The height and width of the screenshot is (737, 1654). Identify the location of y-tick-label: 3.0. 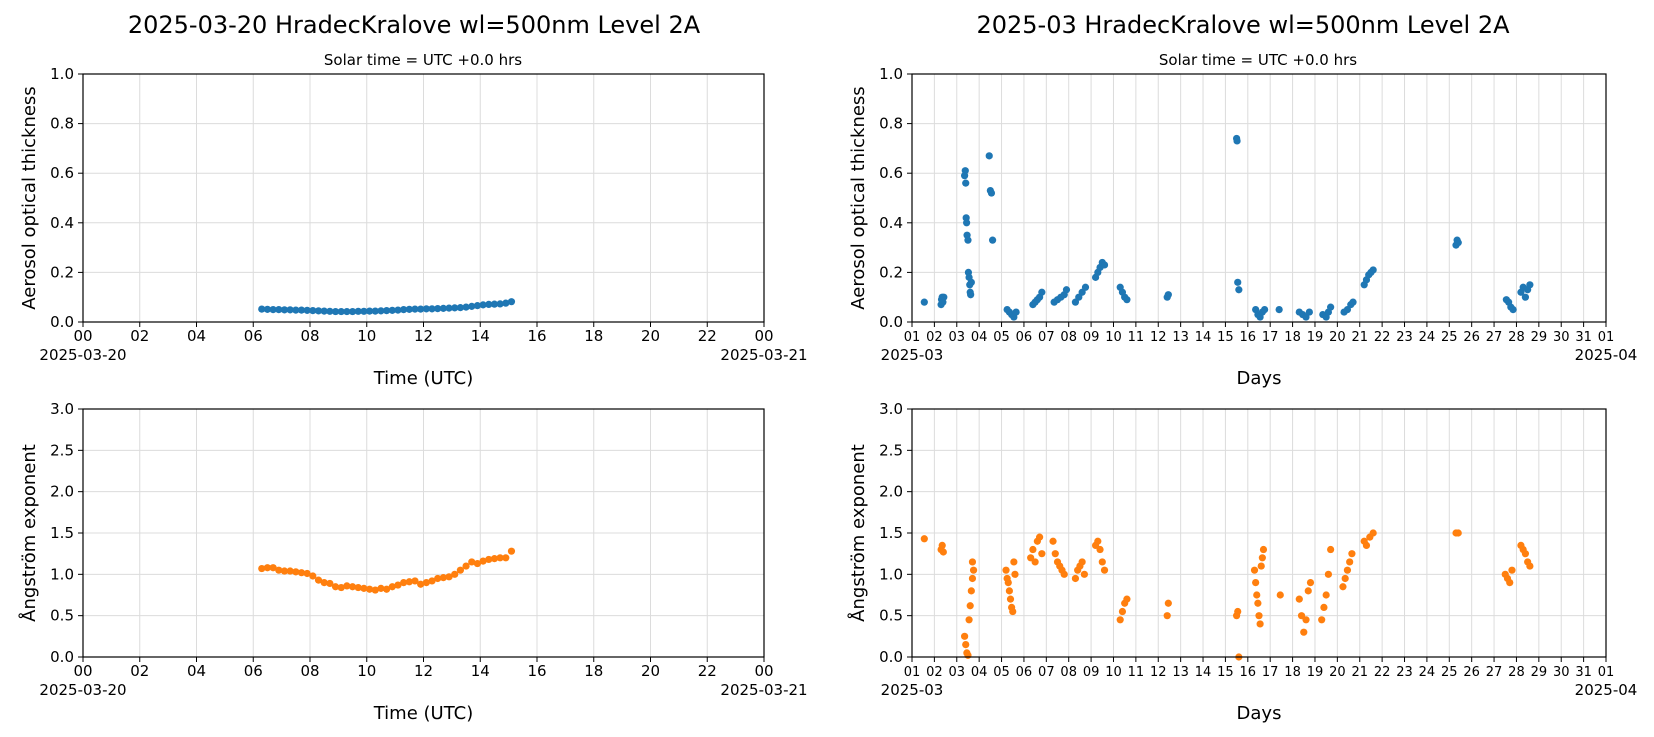
(891, 409).